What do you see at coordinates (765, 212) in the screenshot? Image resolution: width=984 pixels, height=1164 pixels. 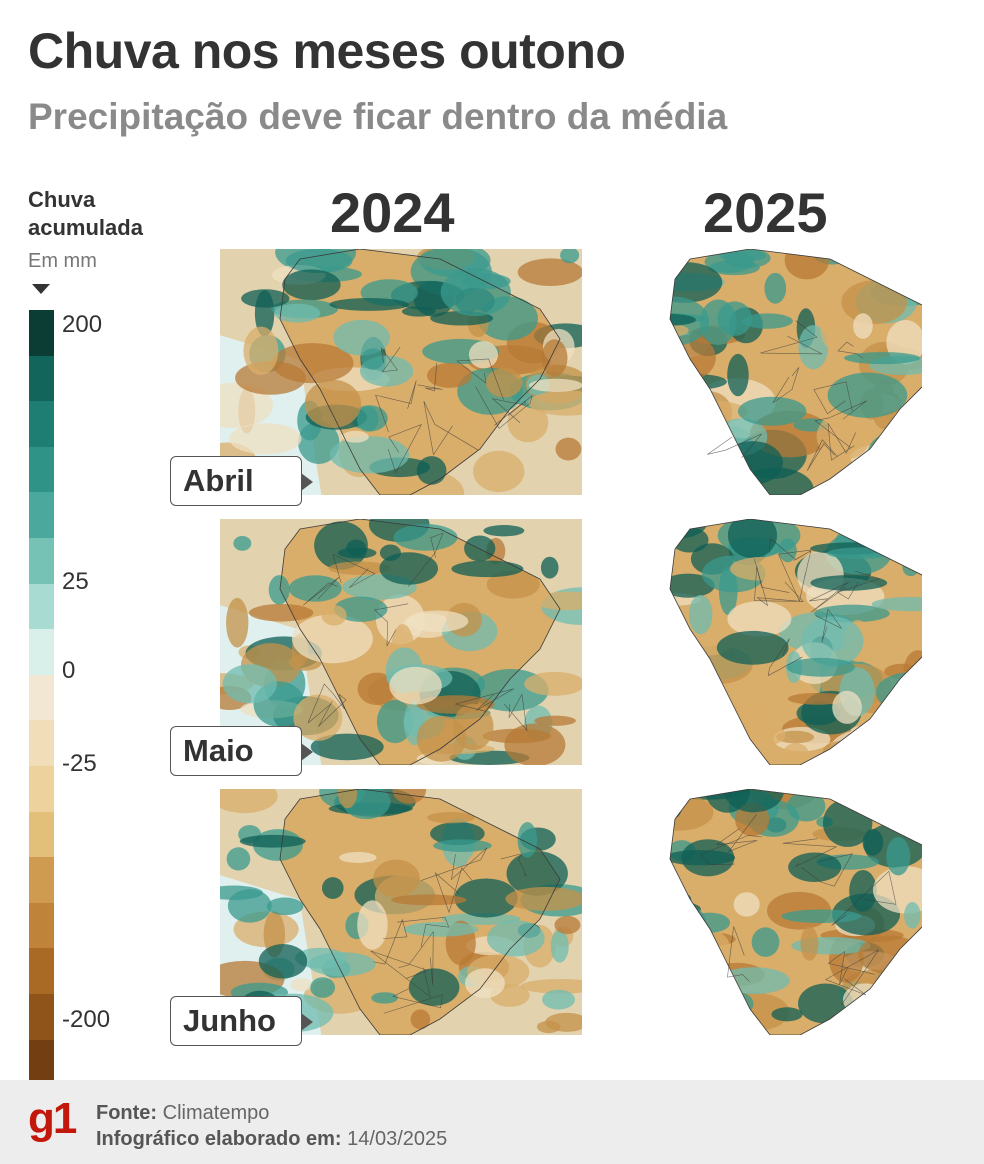 I see `year-2025-header: 2025` at bounding box center [765, 212].